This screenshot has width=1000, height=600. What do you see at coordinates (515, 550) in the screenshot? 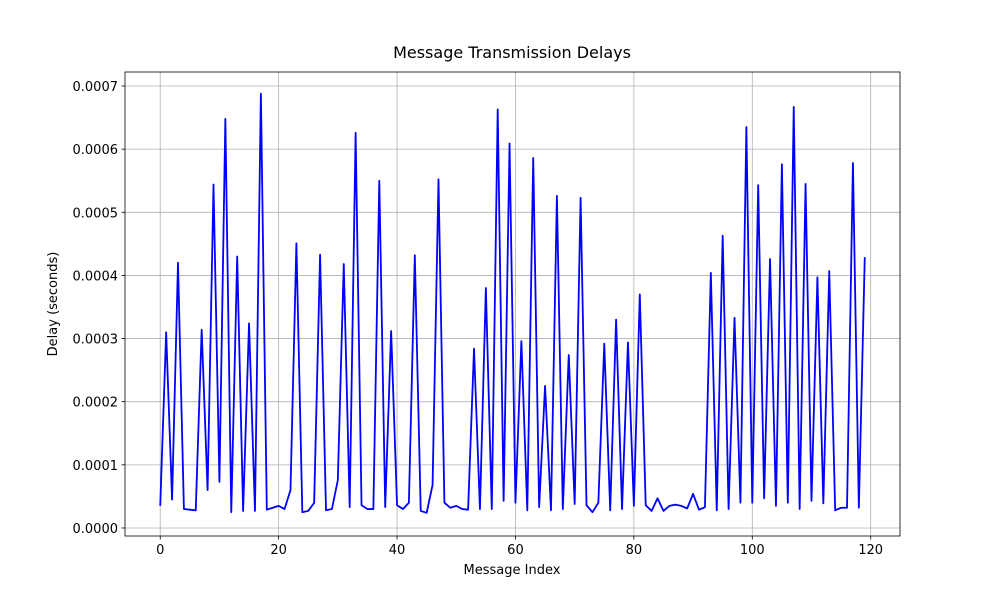
I see `x-tick-label: 60` at bounding box center [515, 550].